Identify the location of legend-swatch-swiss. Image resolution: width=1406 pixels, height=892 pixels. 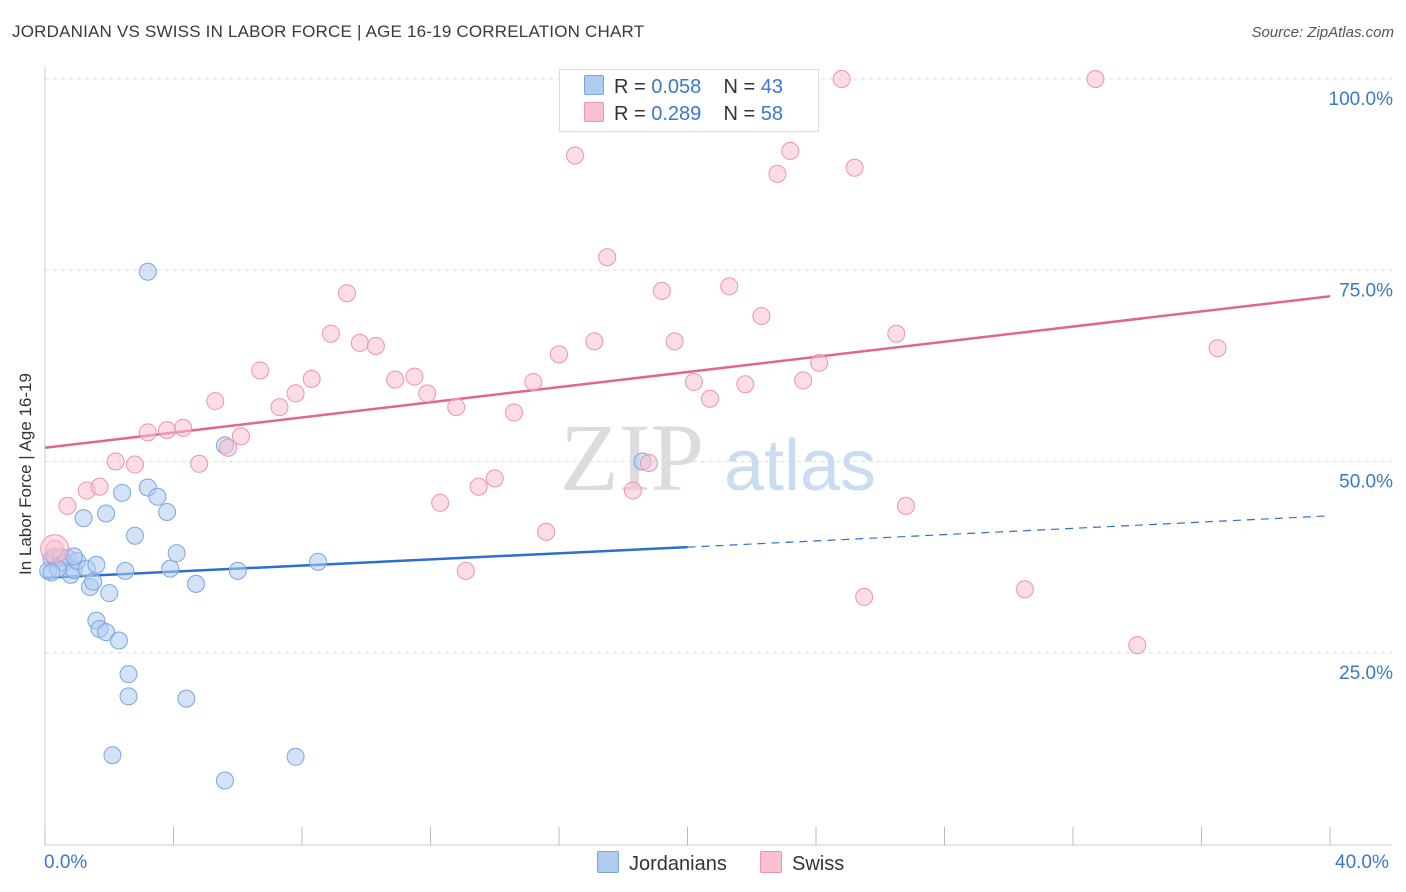
(594, 112).